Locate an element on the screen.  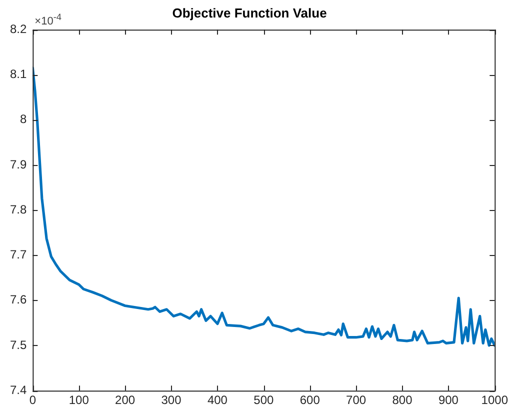
x-tick-label: 400 is located at coordinates (217, 400).